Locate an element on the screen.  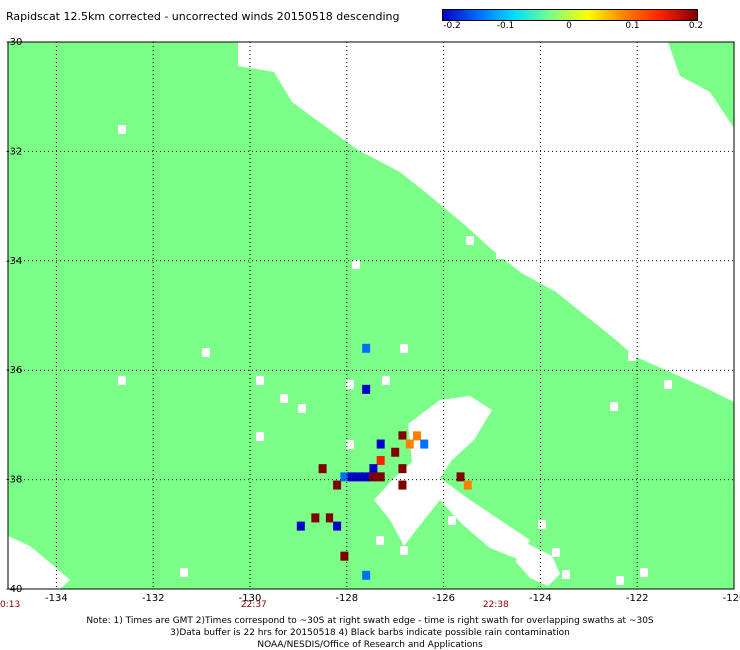
colorbar-tick-label: -0.2 is located at coordinates (452, 26).